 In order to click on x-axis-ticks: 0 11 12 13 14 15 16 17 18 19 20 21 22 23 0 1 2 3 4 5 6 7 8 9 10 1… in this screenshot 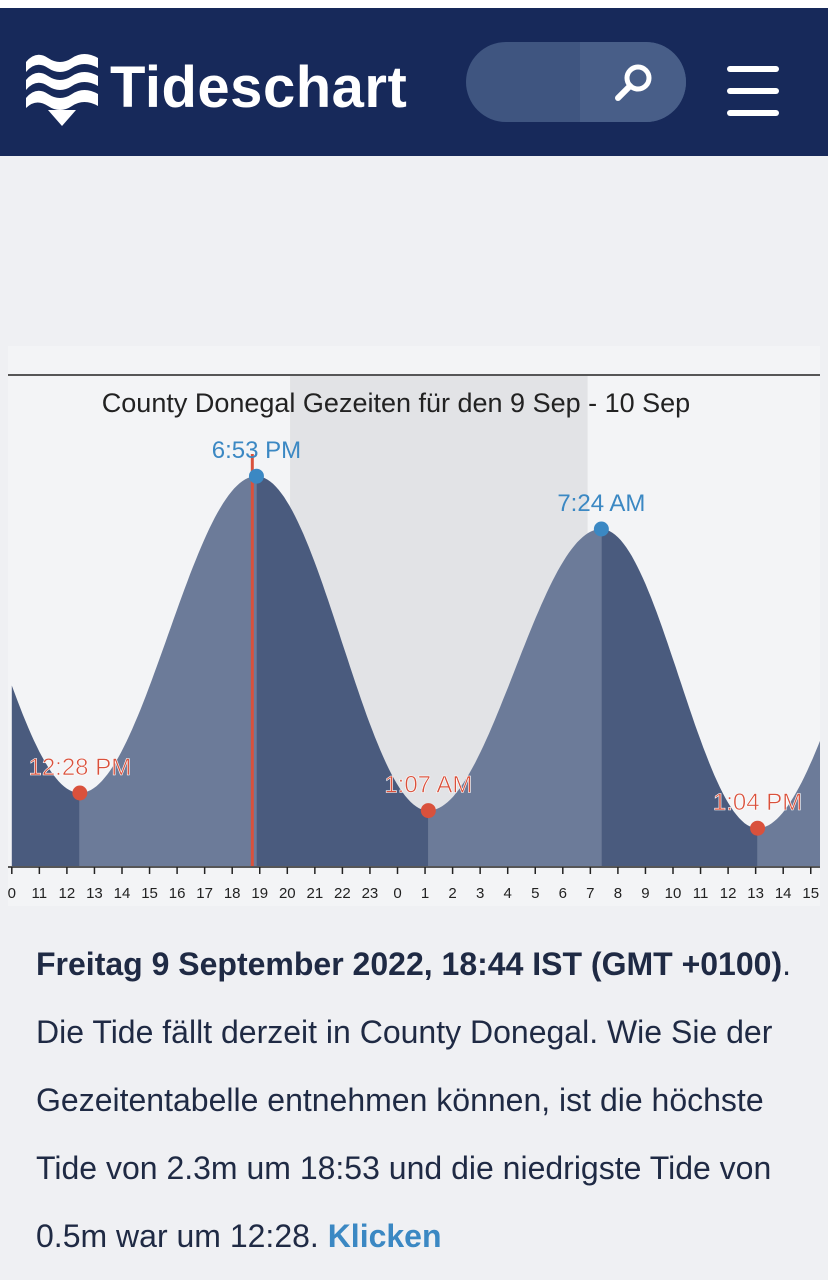, I will do `click(413, 884)`.